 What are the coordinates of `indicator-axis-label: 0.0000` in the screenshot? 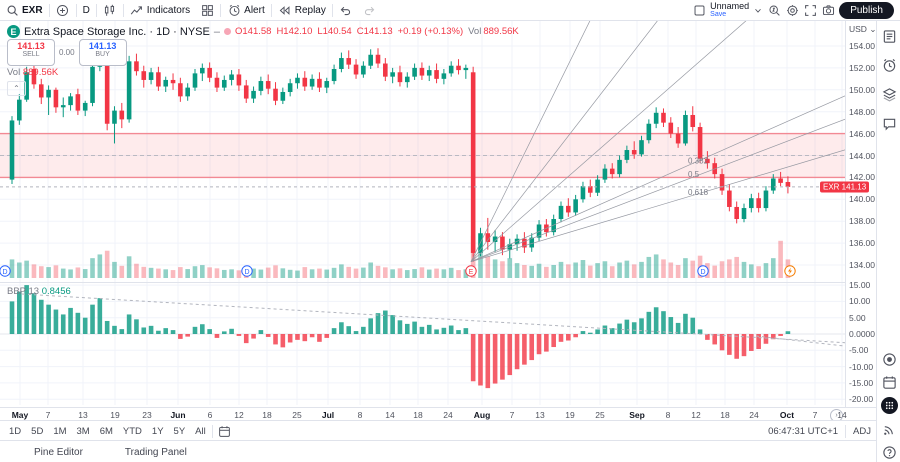 It's located at (862, 334).